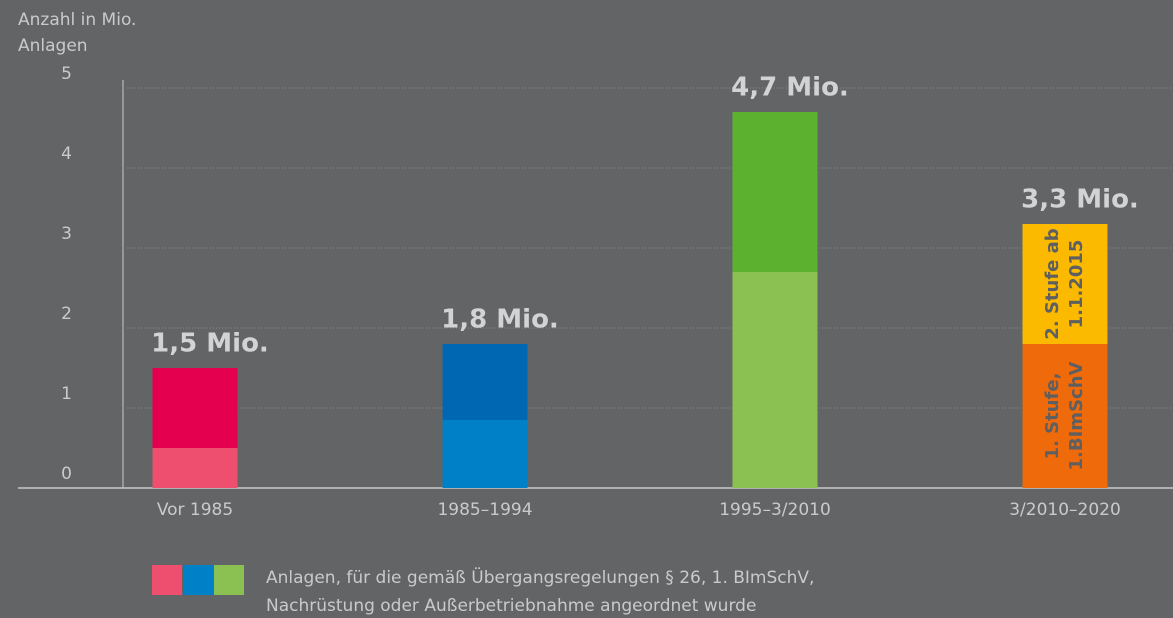  I want to click on segment-label: 1.1.2015, so click(1076, 284).